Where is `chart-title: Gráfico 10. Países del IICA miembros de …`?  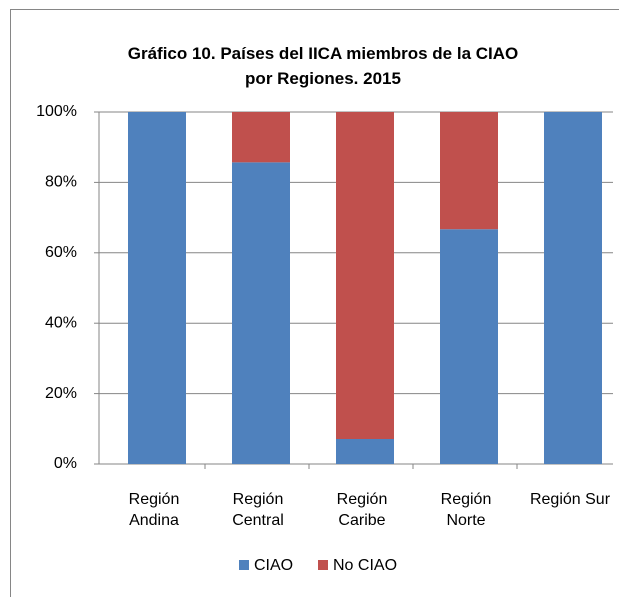
chart-title: Gráfico 10. Países del IICA miembros de … is located at coordinates (323, 66).